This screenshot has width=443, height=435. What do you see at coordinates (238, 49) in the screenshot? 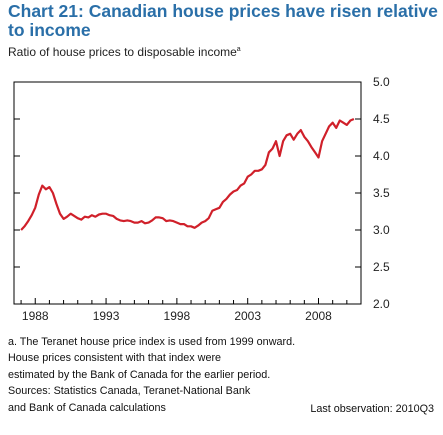
I see `subtitle-note-marker: a` at bounding box center [238, 49].